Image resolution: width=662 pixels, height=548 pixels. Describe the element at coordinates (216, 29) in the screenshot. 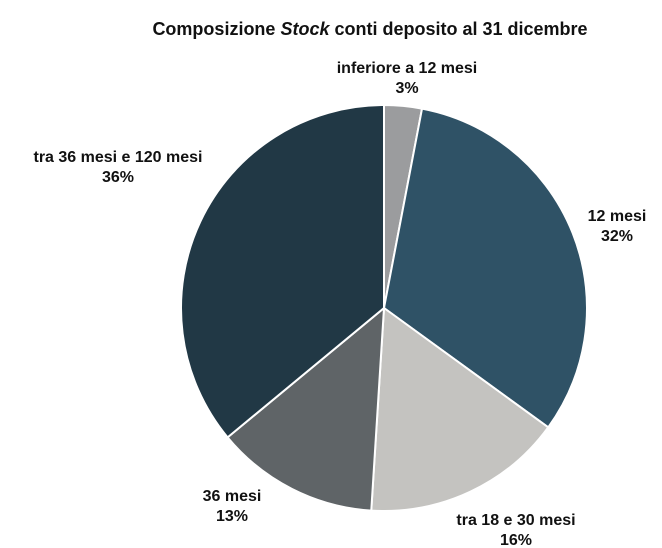

I see `title-part: Composizione` at that location.